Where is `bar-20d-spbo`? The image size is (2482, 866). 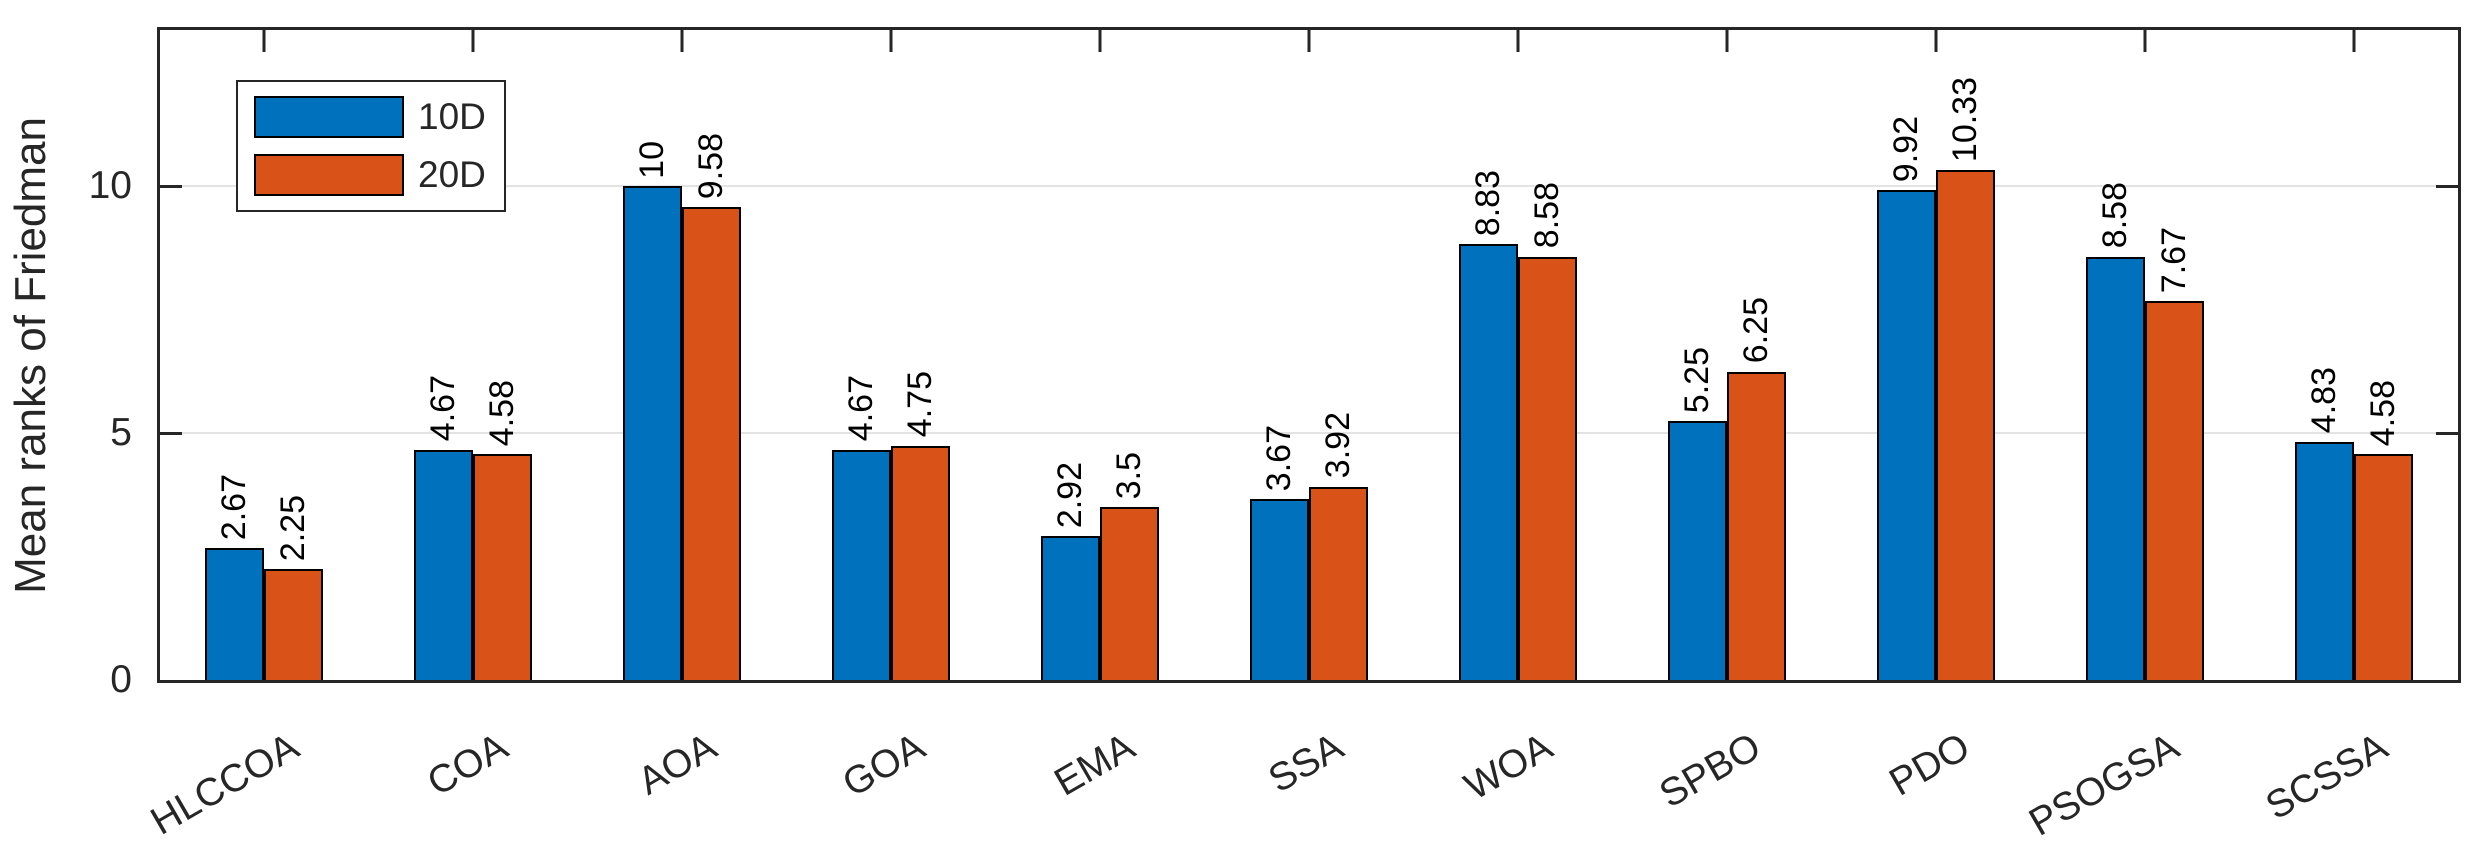
bar-20d-spbo is located at coordinates (1756, 525).